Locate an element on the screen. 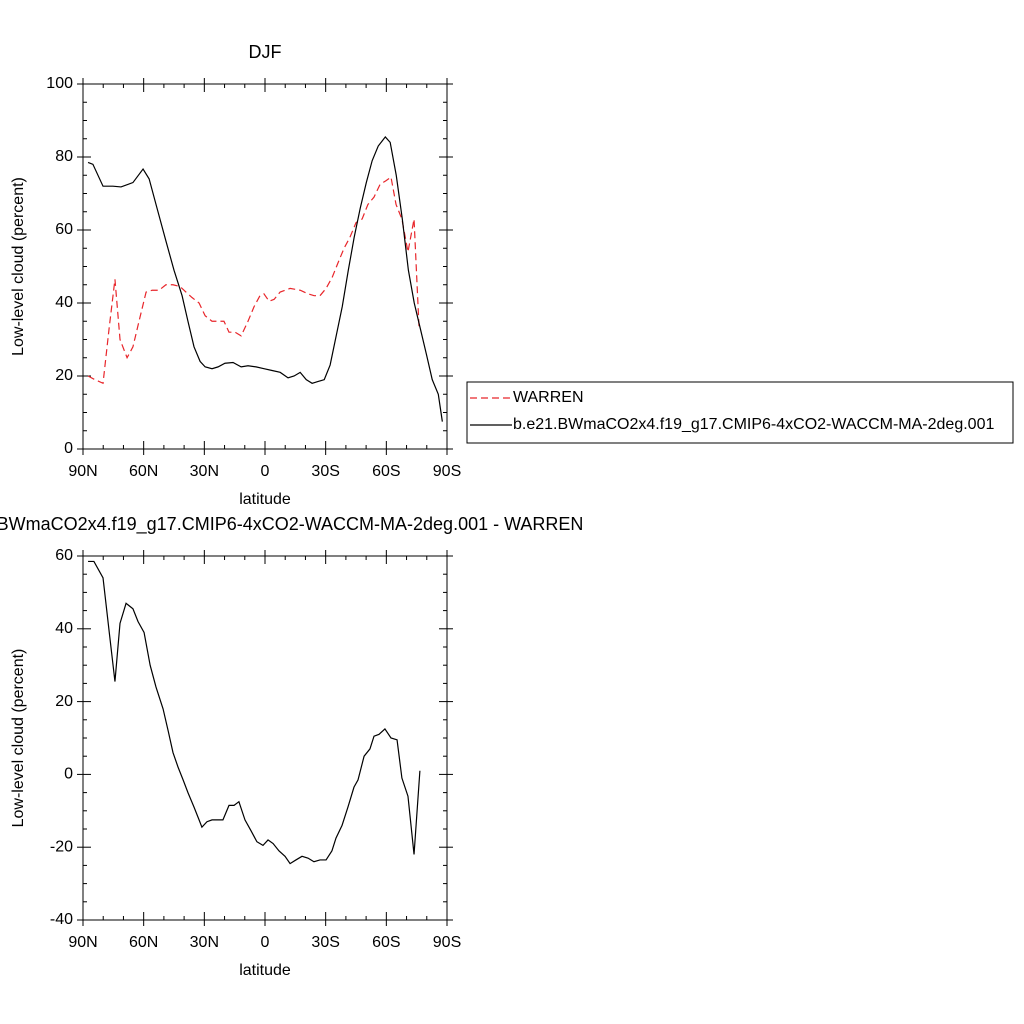  y-tick-label: 80 is located at coordinates (64, 156).